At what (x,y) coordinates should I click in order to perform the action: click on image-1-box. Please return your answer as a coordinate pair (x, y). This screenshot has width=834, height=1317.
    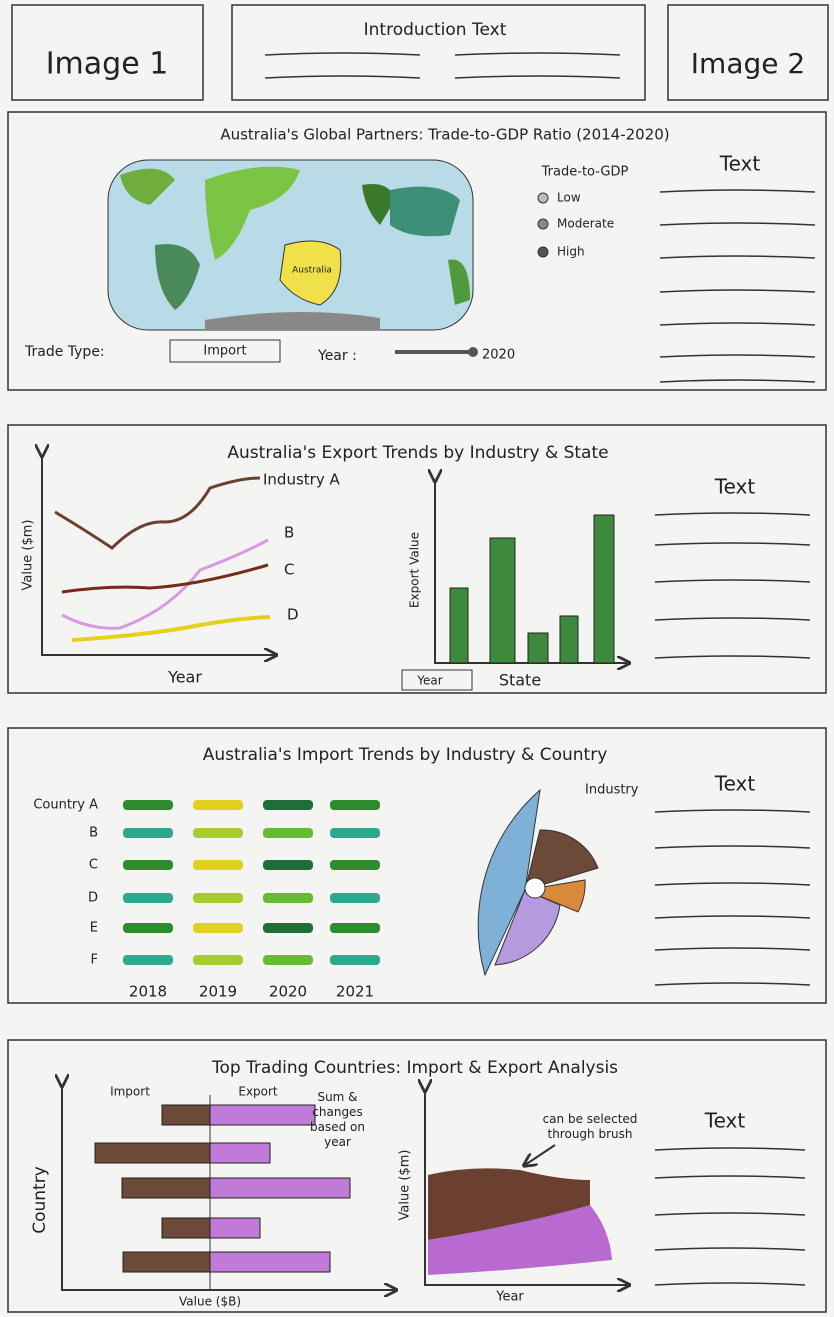
    Looking at the image, I should click on (107, 52).